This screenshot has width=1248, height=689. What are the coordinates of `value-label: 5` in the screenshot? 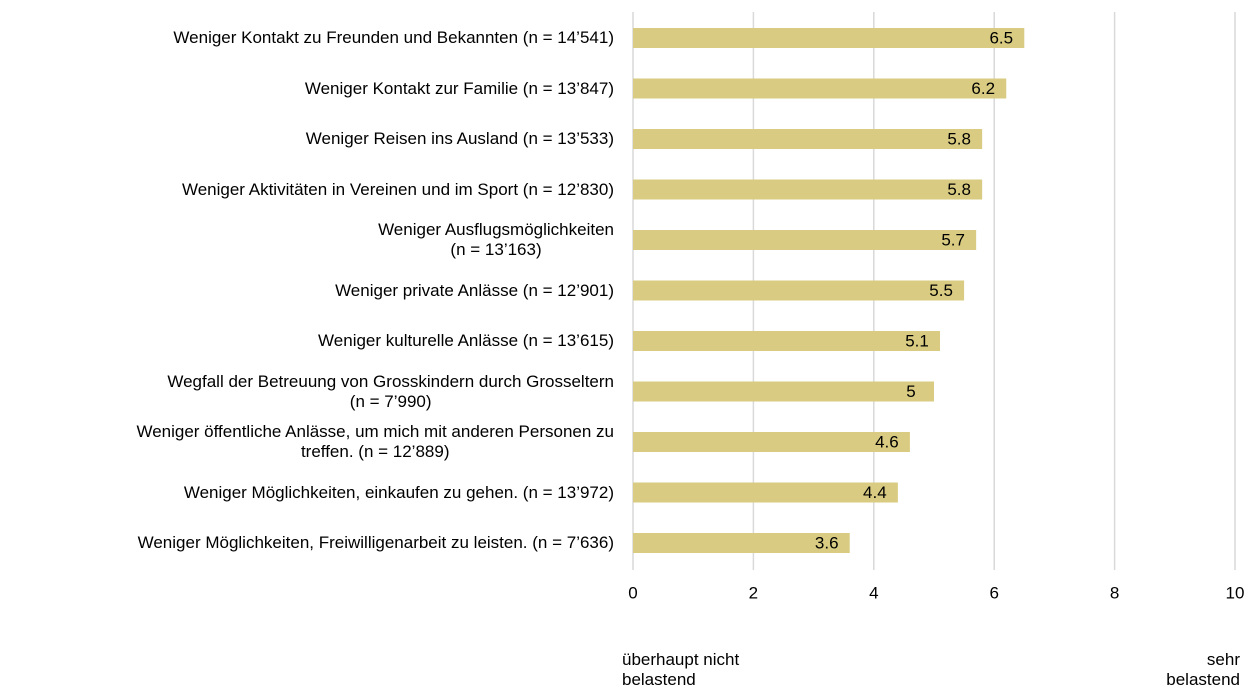 It's located at (910, 391).